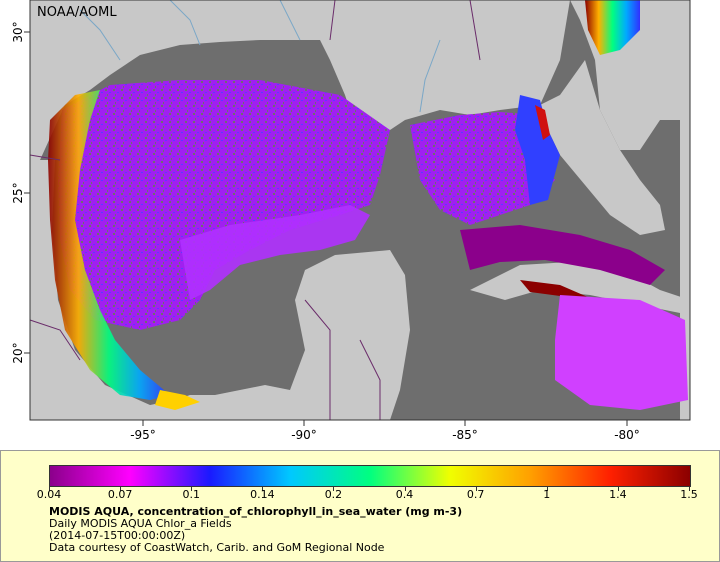  What do you see at coordinates (304, 435) in the screenshot?
I see `lon-tick-label: -90°` at bounding box center [304, 435].